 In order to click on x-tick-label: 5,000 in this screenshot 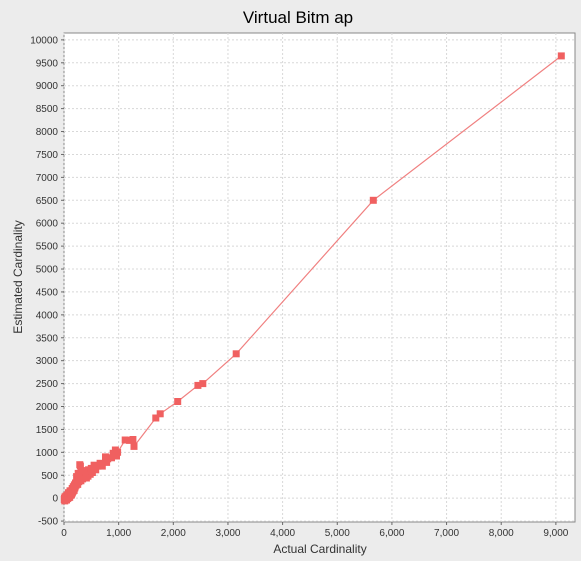, I will do `click(337, 533)`.